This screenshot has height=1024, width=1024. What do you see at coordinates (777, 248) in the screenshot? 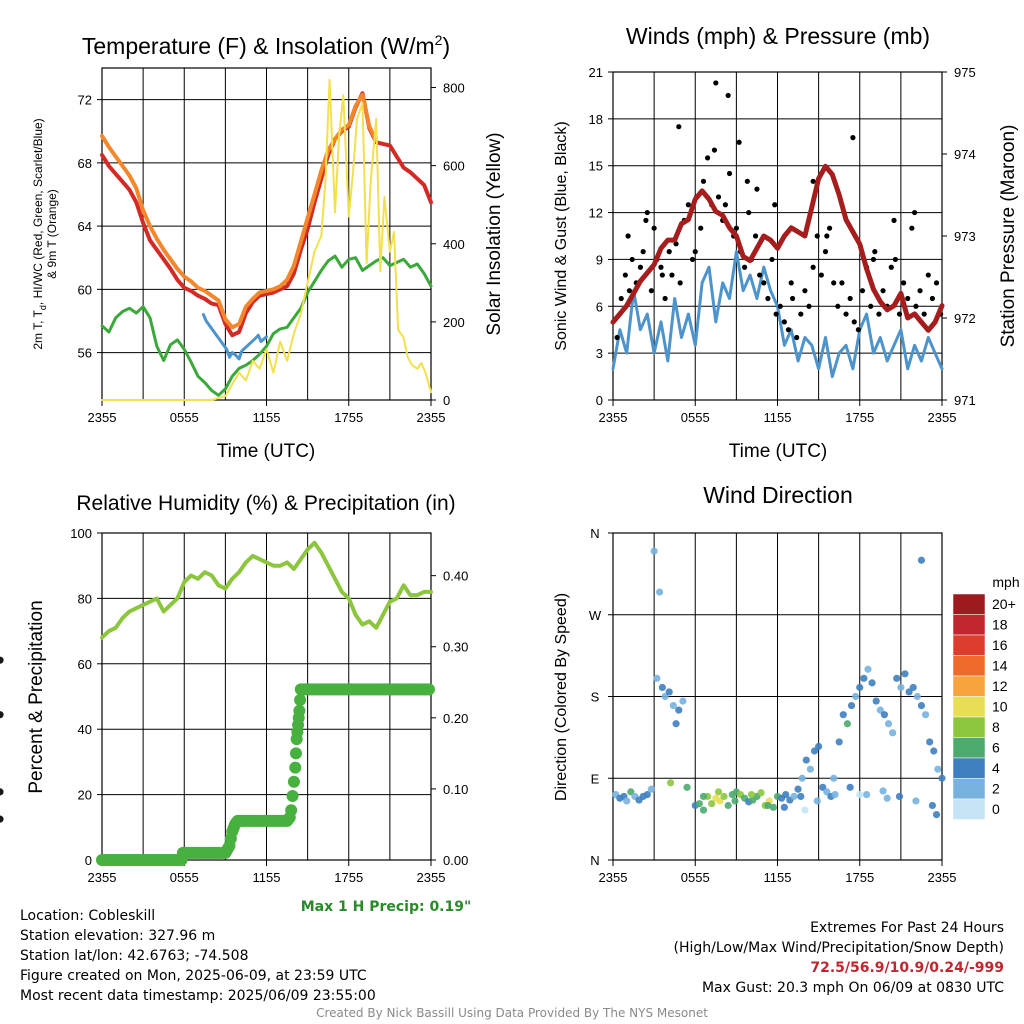
I see `series-pressure` at bounding box center [777, 248].